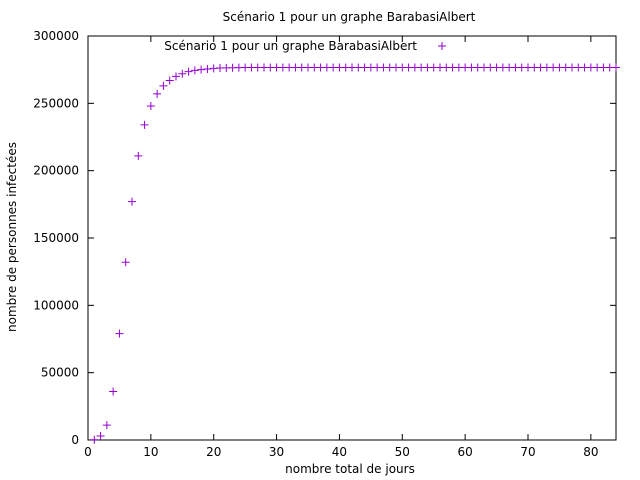 The image size is (640, 480). Describe the element at coordinates (339, 452) in the screenshot. I see `x-tick-label: 40` at that location.